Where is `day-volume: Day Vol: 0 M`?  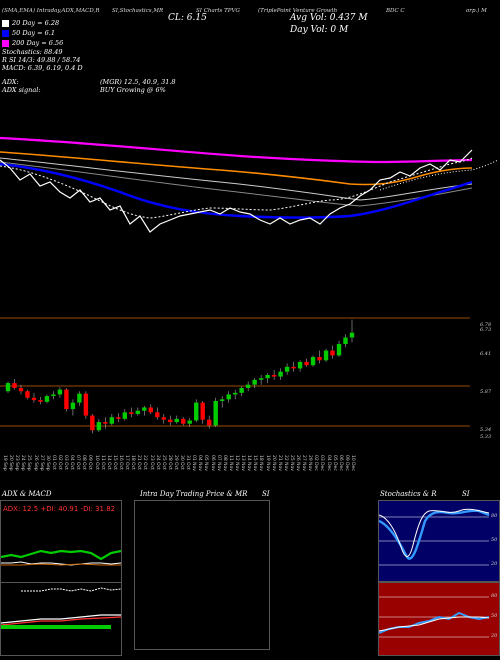
day-volume: Day Vol: 0 M is located at coordinates (319, 30).